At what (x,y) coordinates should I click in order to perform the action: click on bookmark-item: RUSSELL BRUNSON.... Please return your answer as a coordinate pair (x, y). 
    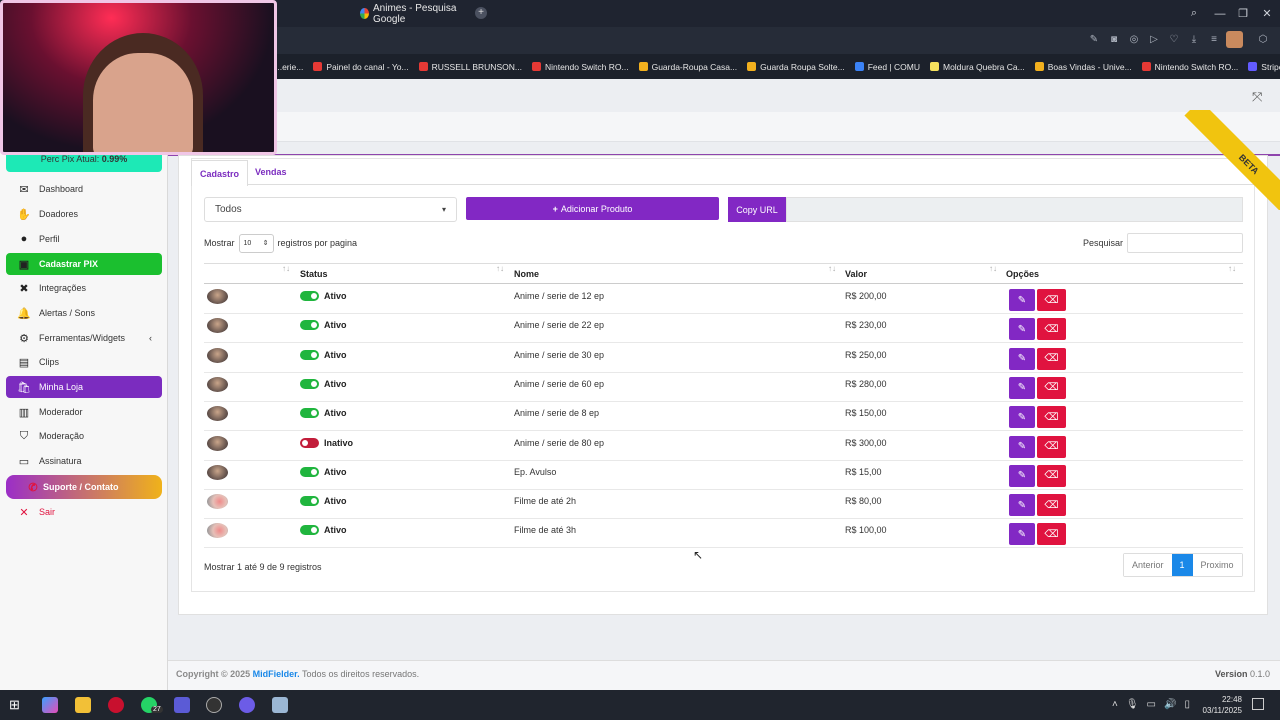
    Looking at the image, I should click on (470, 67).